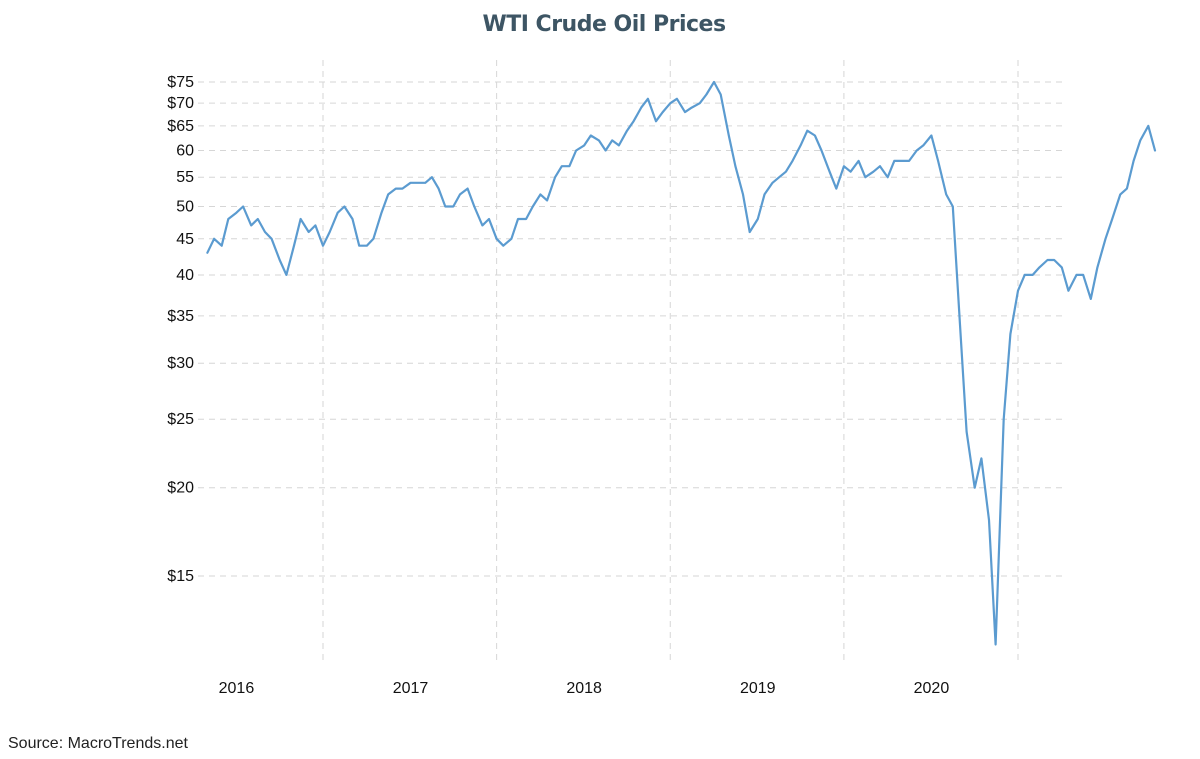  What do you see at coordinates (237, 688) in the screenshot?
I see `x-tick-label: 2016` at bounding box center [237, 688].